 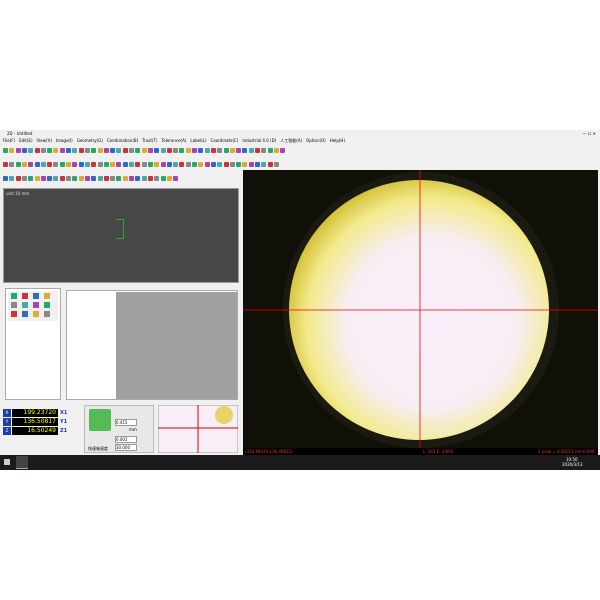 I want to click on menu-item: Geometry(G), so click(x=89, y=140).